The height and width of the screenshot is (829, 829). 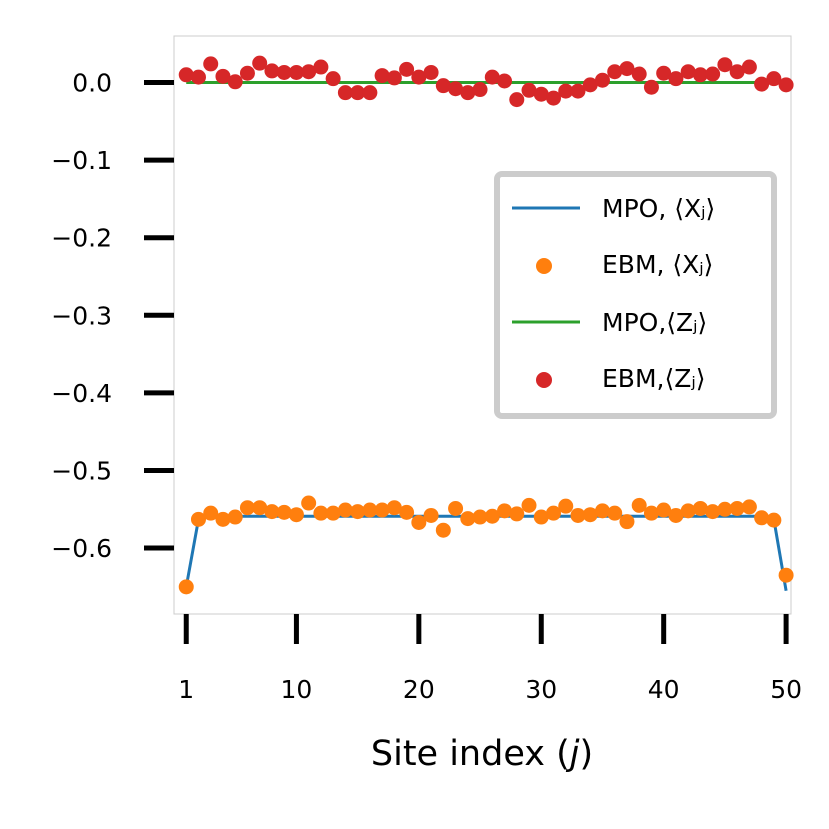 What do you see at coordinates (573, 754) in the screenshot?
I see `x-axis-label-variable: j` at bounding box center [573, 754].